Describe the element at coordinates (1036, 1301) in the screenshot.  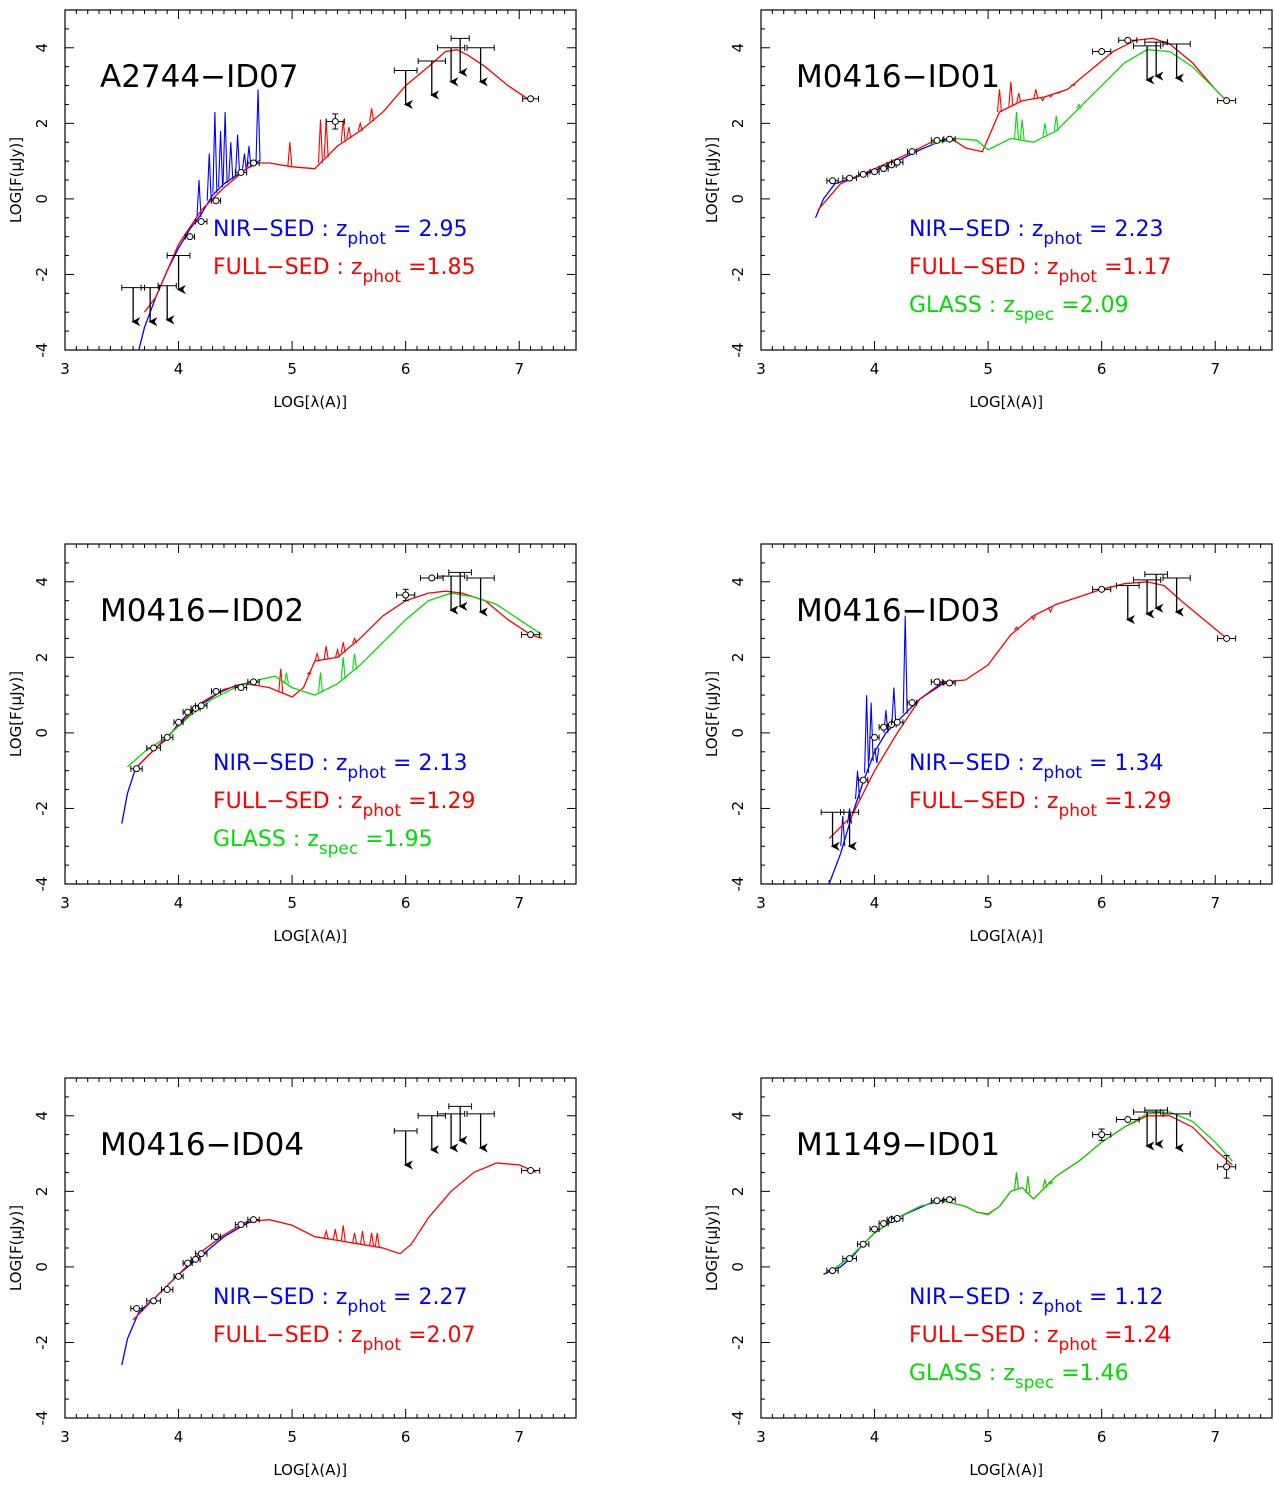
I see `nir-redshift-label: NIR−SED : zphot = 1.12` at that location.